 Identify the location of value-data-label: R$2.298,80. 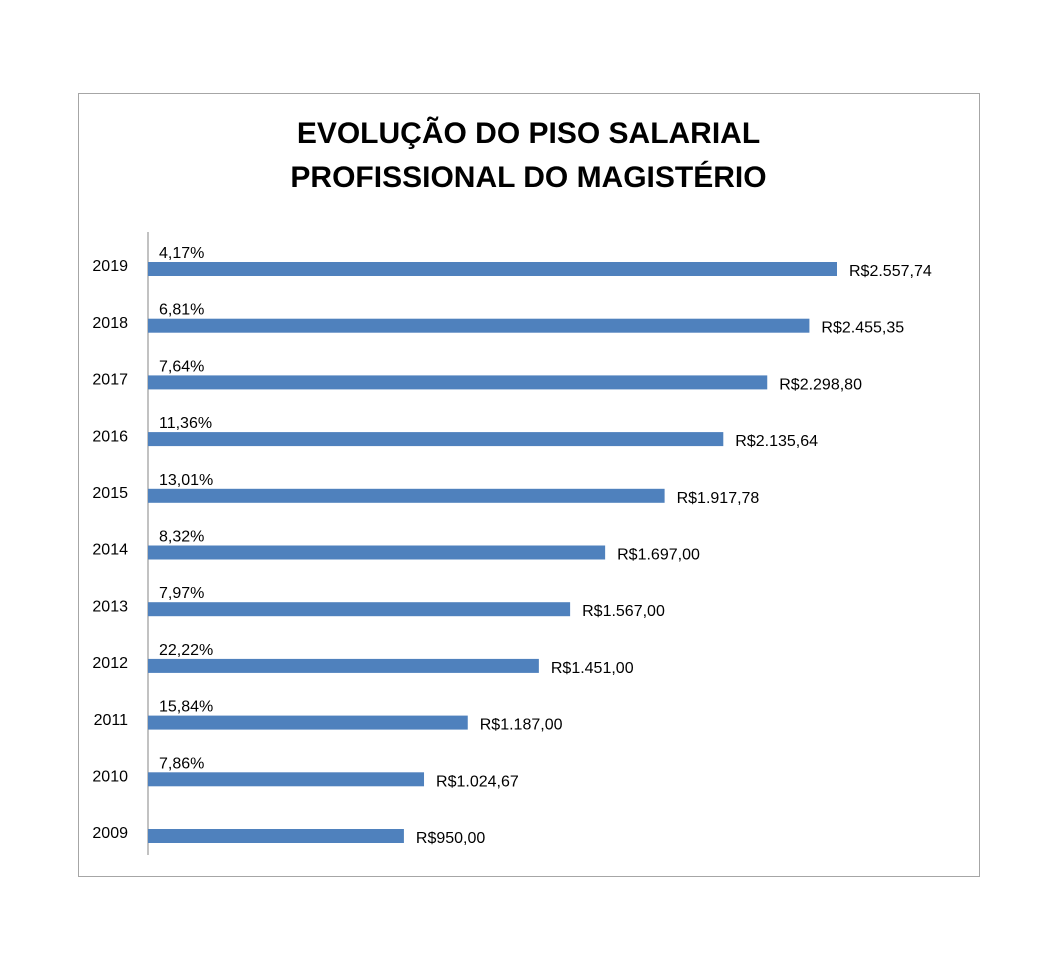
(820, 384).